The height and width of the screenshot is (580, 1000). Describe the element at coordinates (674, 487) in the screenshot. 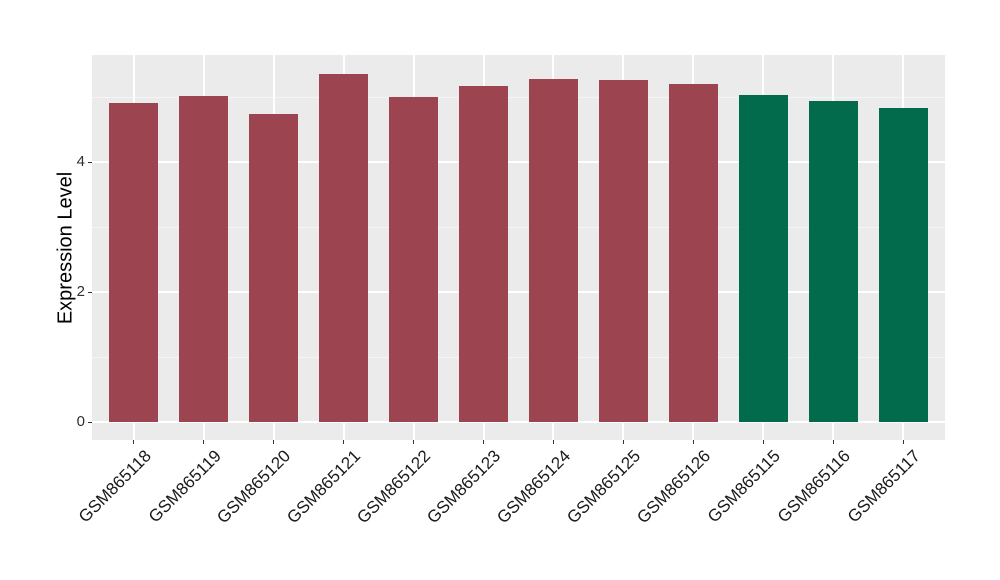

I see `x-axis-tick-label: GSM865126` at that location.